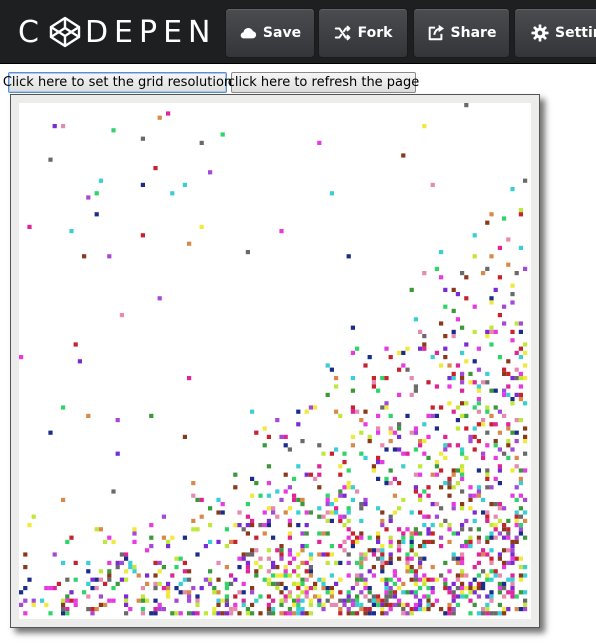 The width and height of the screenshot is (596, 644). What do you see at coordinates (363, 33) in the screenshot?
I see `fork-button: Fork` at bounding box center [363, 33].